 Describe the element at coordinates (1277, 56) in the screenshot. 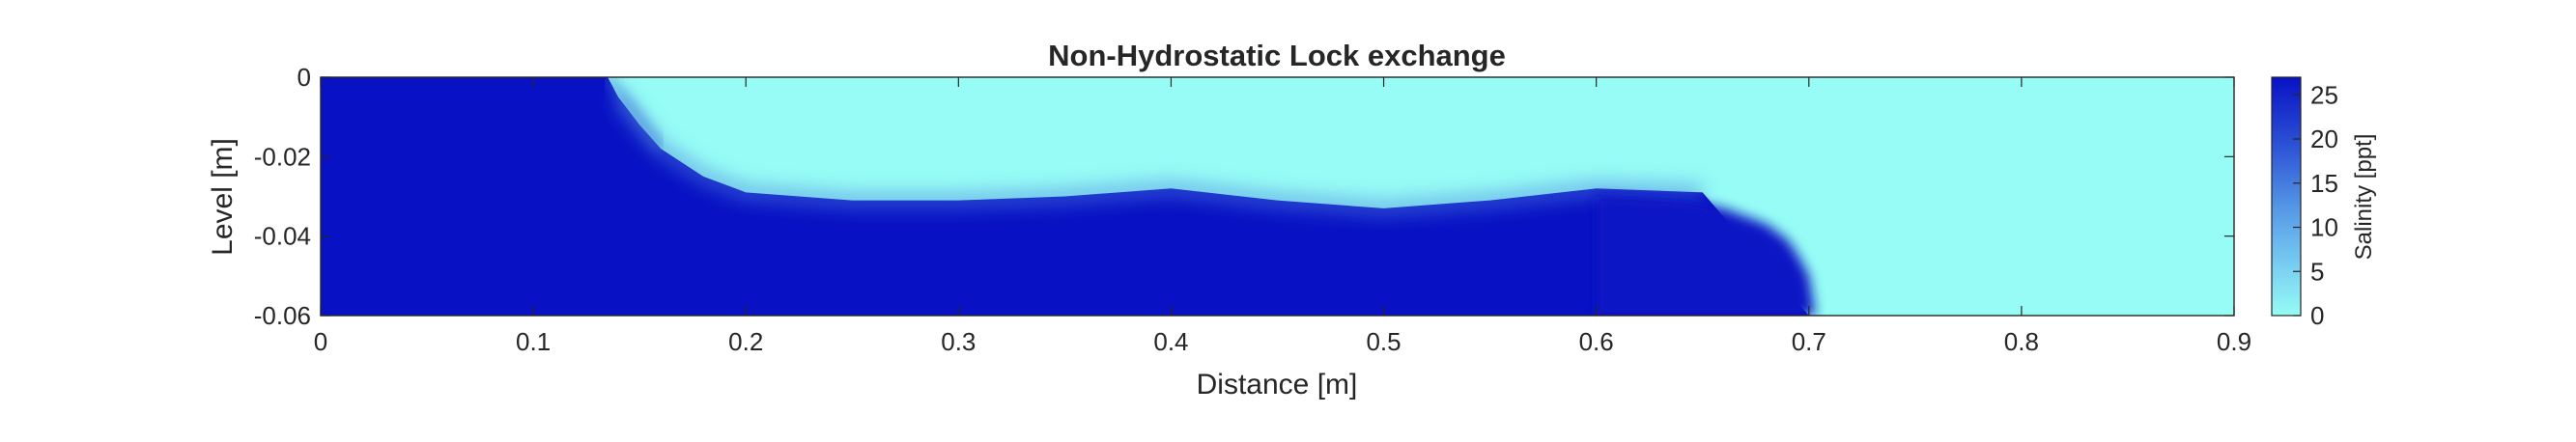

I see `chart-title: Non-Hydrostatic Lock exchange` at that location.